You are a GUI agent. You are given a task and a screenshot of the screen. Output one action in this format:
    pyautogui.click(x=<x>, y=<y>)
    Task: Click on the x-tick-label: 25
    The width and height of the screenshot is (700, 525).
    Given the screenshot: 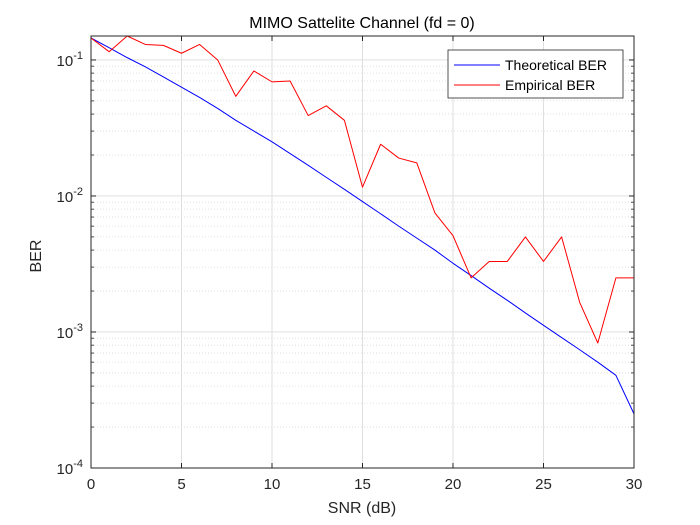 What is the action you would take?
    pyautogui.click(x=543, y=484)
    